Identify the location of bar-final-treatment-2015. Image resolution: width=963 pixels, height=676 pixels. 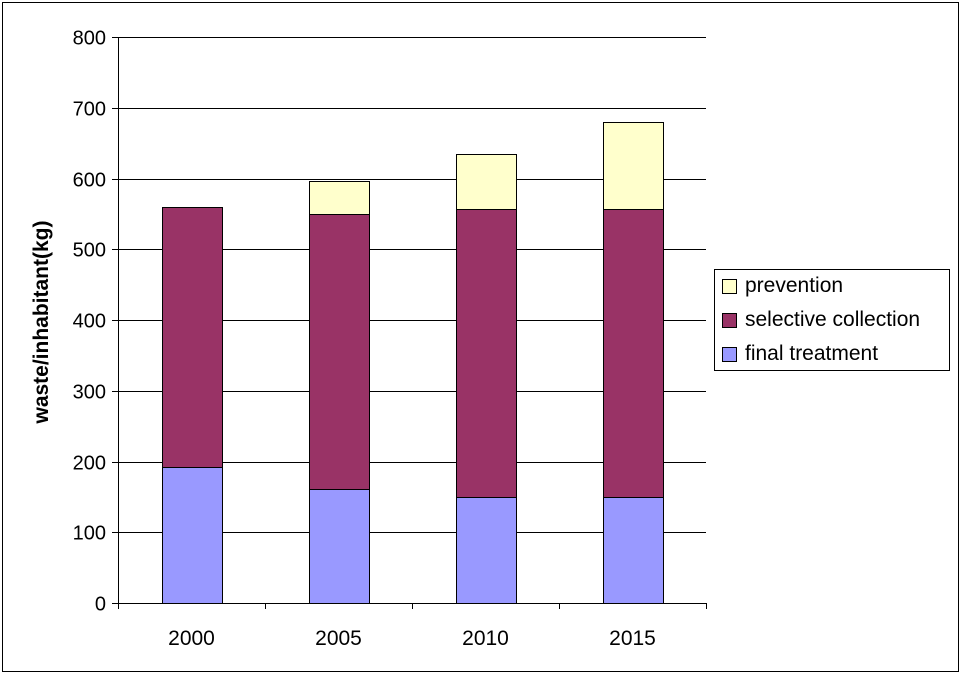
(633, 550).